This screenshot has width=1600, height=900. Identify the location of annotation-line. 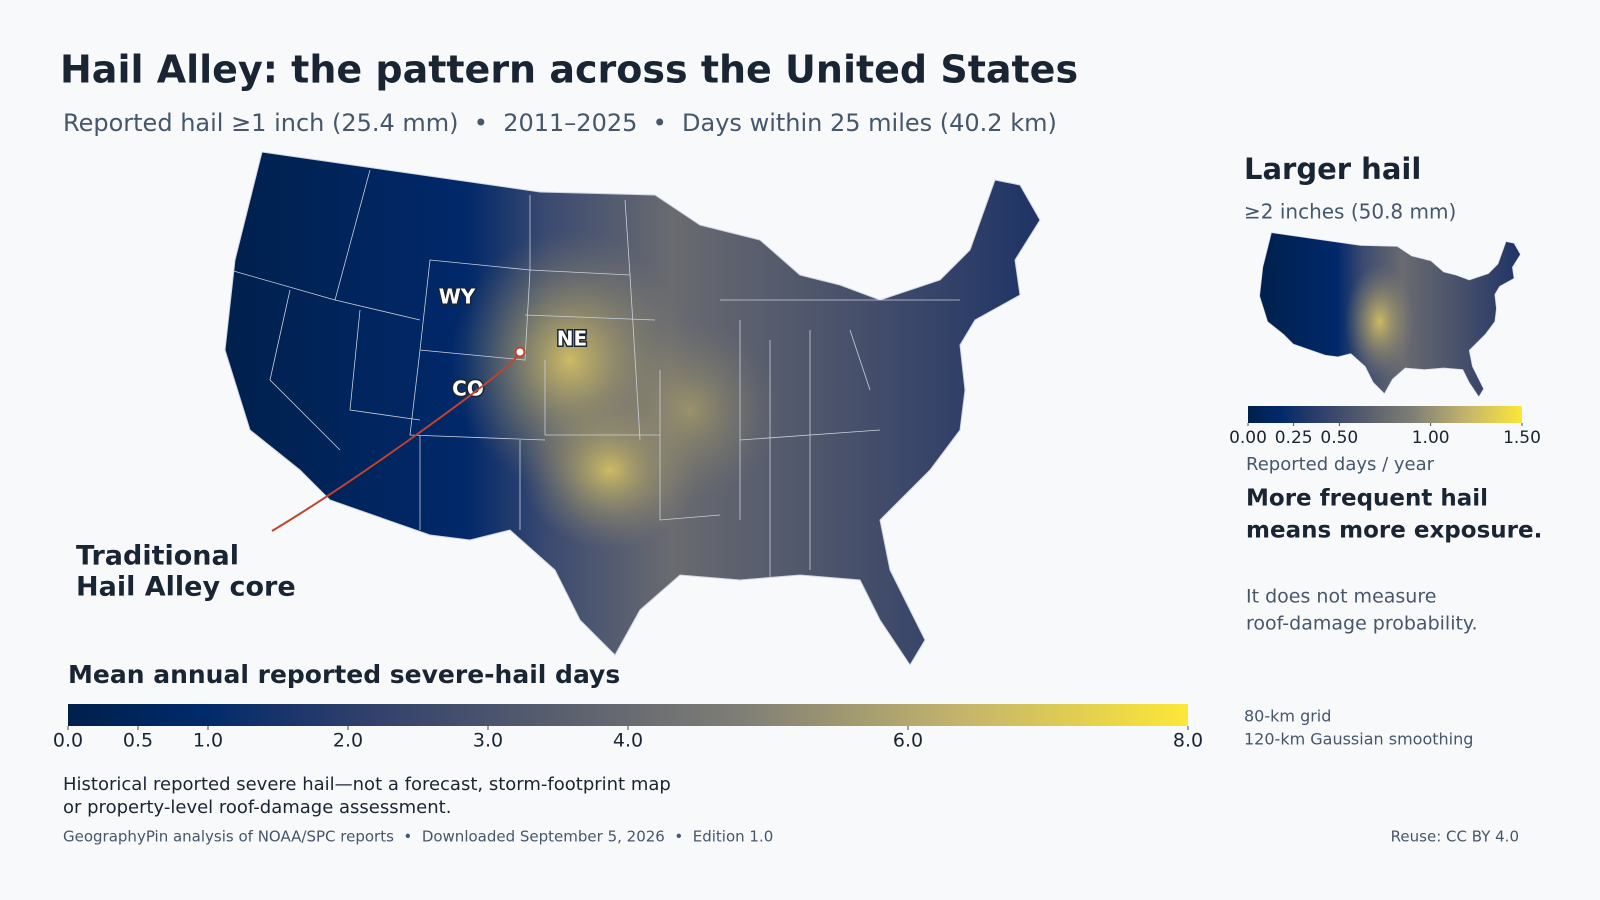
(396, 441).